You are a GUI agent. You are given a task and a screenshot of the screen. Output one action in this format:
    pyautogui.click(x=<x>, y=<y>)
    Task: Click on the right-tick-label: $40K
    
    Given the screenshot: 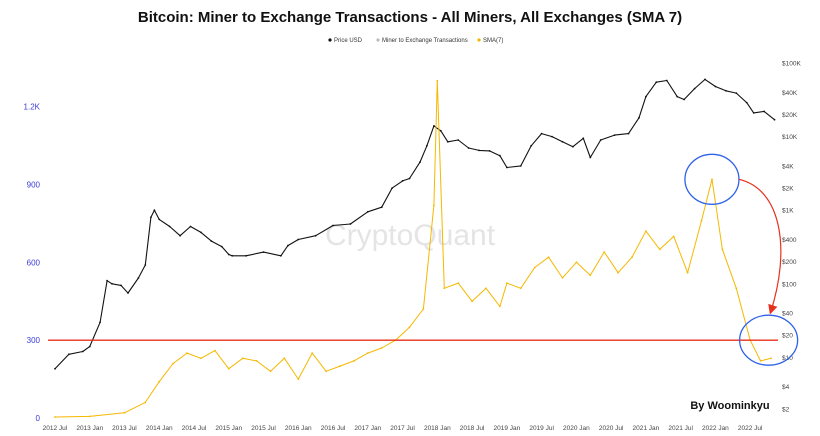 What is the action you would take?
    pyautogui.click(x=790, y=93)
    